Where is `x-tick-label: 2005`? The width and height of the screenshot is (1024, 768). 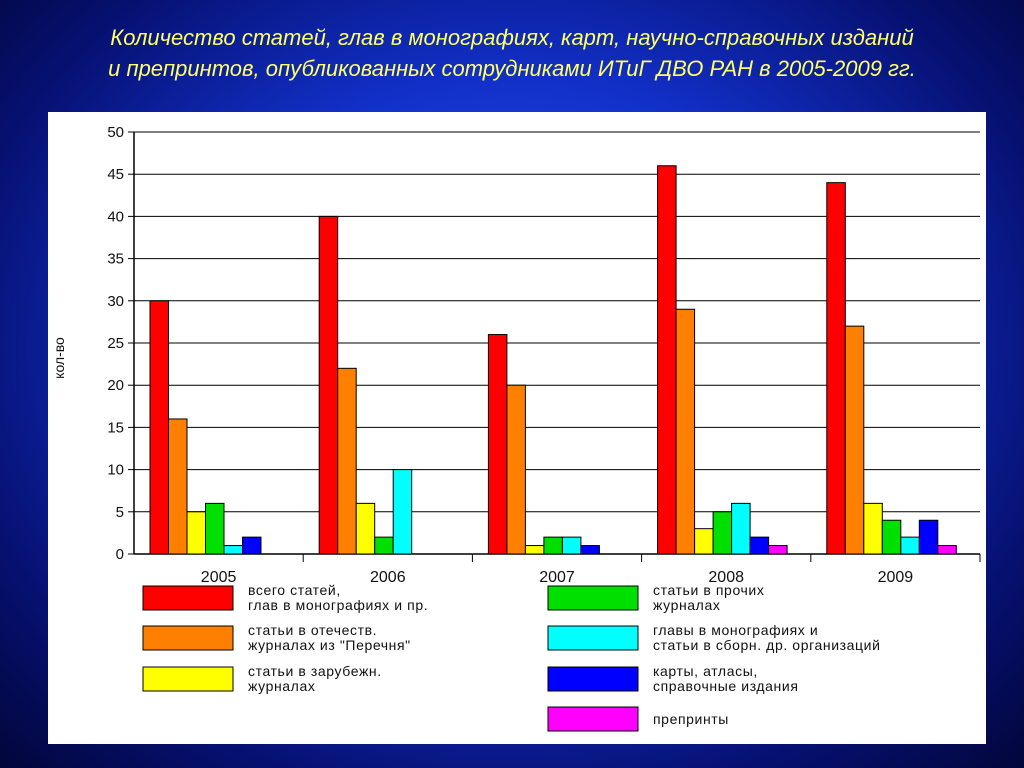 x-tick-label: 2005 is located at coordinates (219, 577).